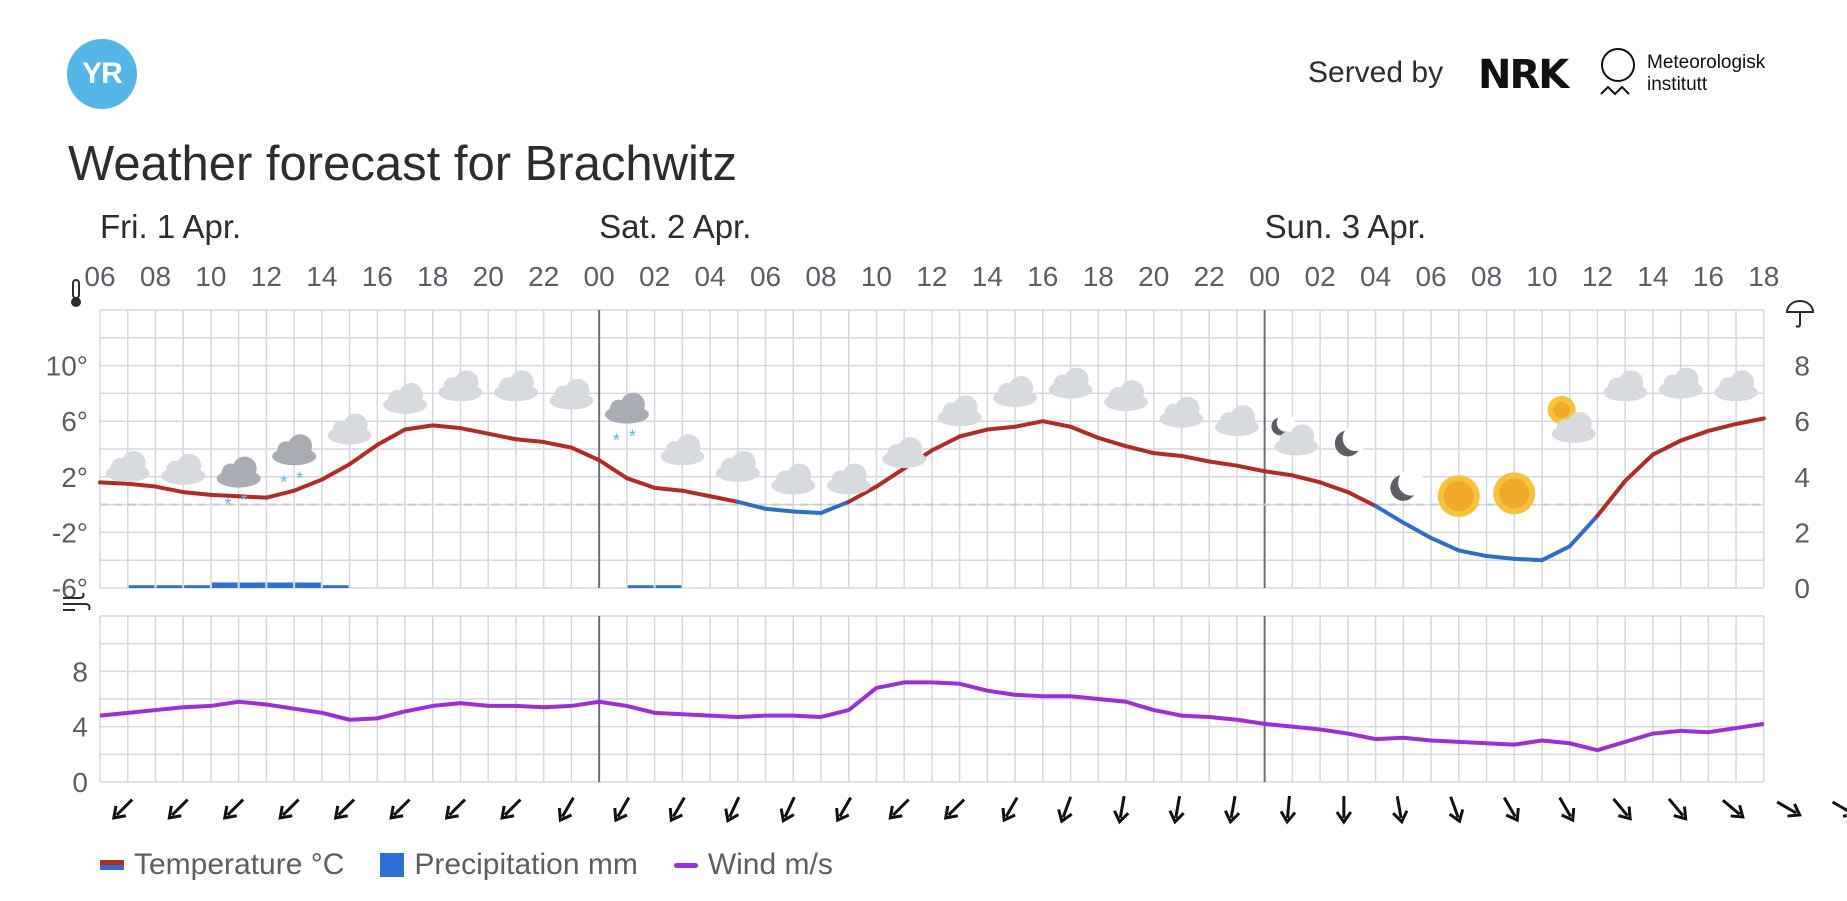 The height and width of the screenshot is (901, 1847). I want to click on wind-tick-label: 8, so click(80, 671).